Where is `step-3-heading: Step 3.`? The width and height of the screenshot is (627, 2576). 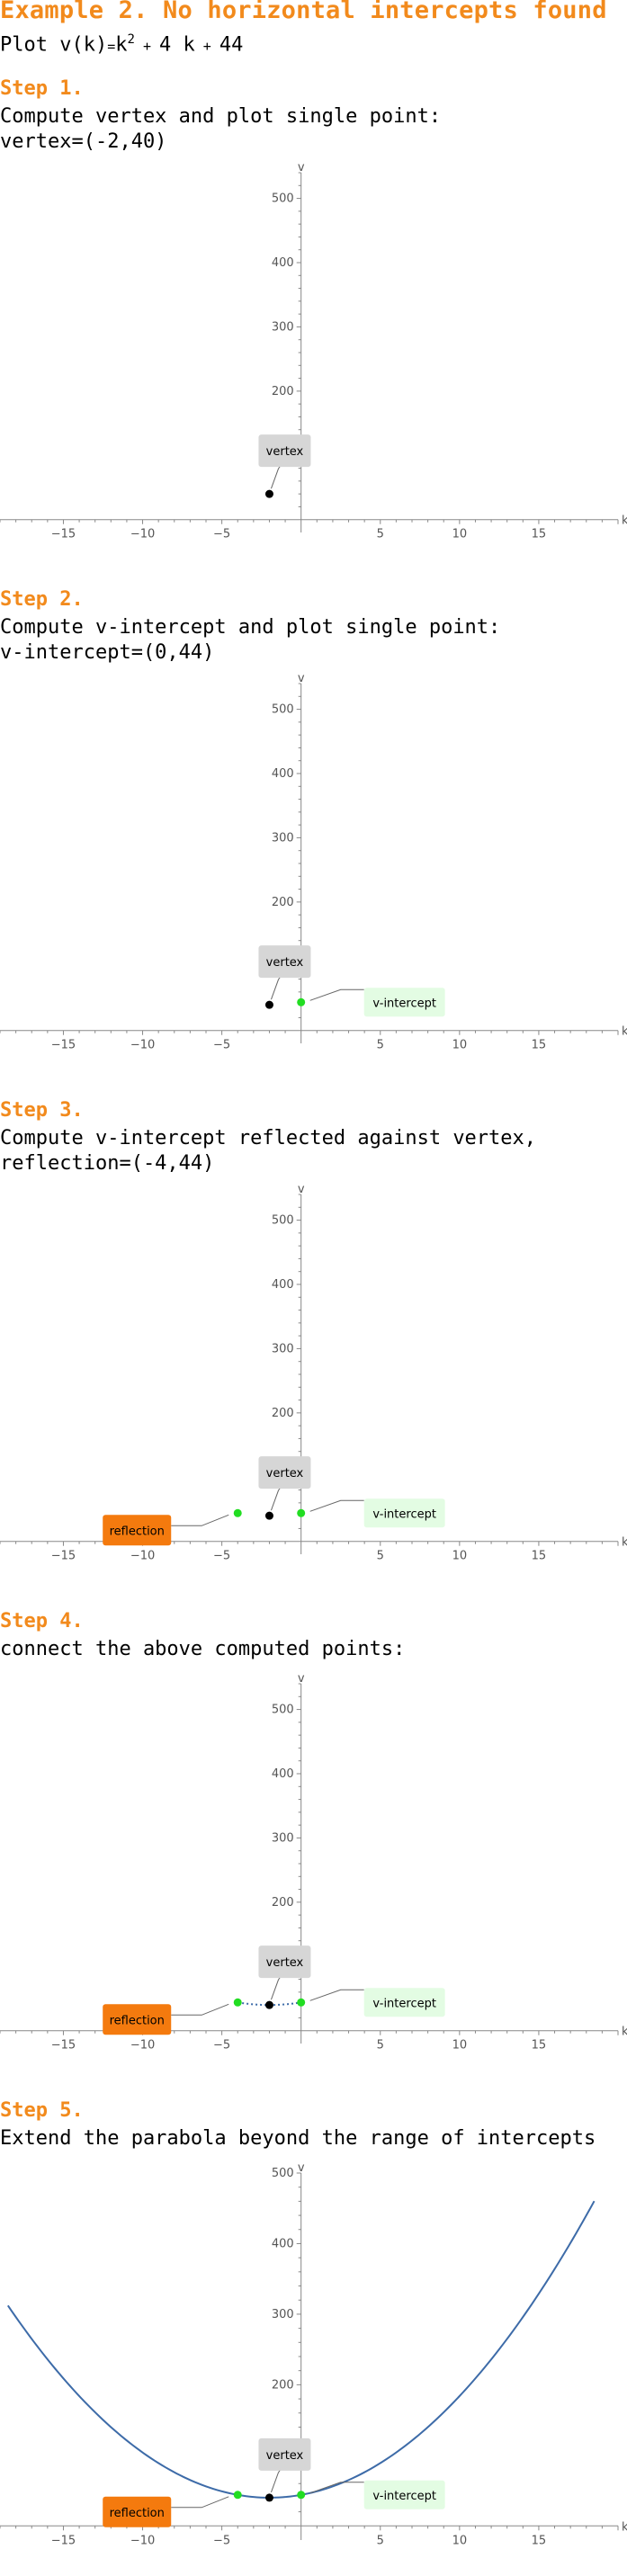
step-3-heading: Step 3. is located at coordinates (42, 1110).